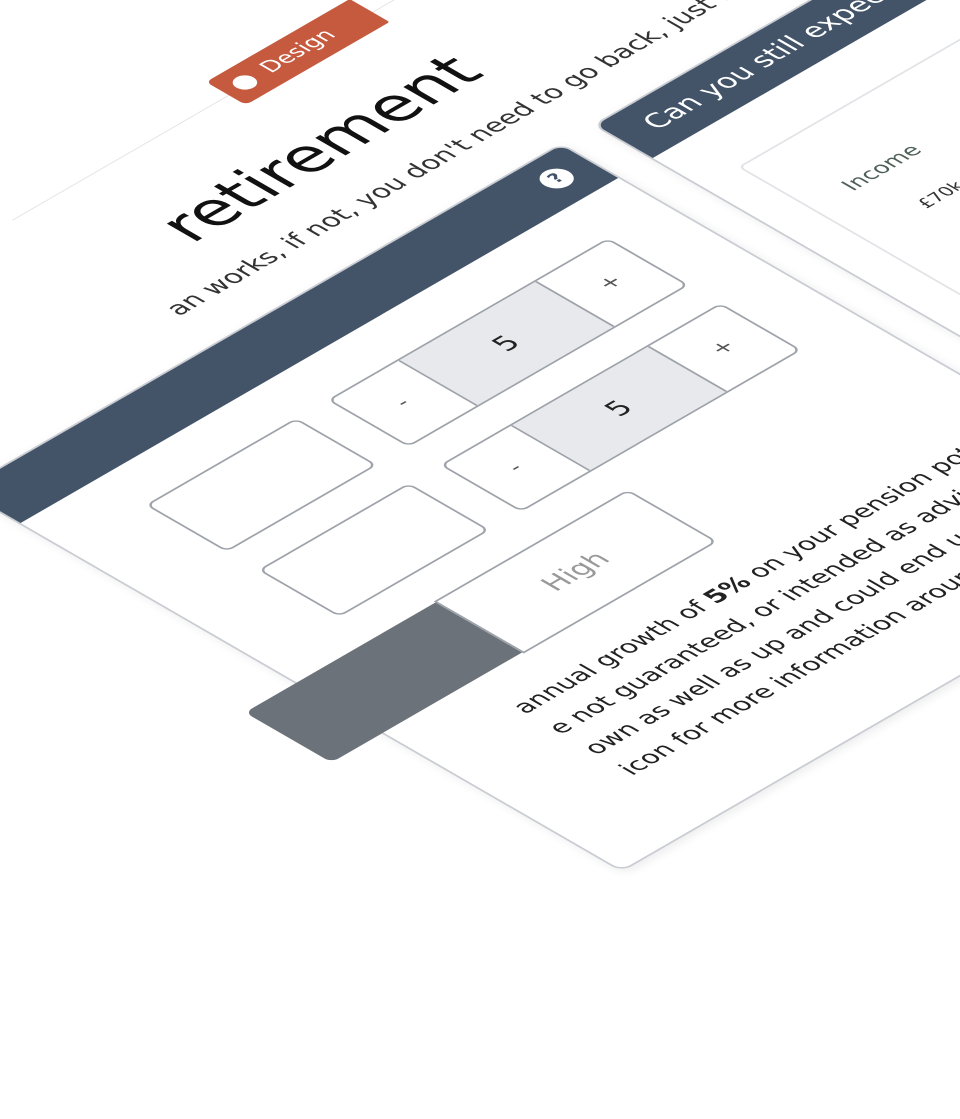 The width and height of the screenshot is (960, 1119). Describe the element at coordinates (936, 194) in the screenshot. I see `y-tick-label: £70k` at that location.